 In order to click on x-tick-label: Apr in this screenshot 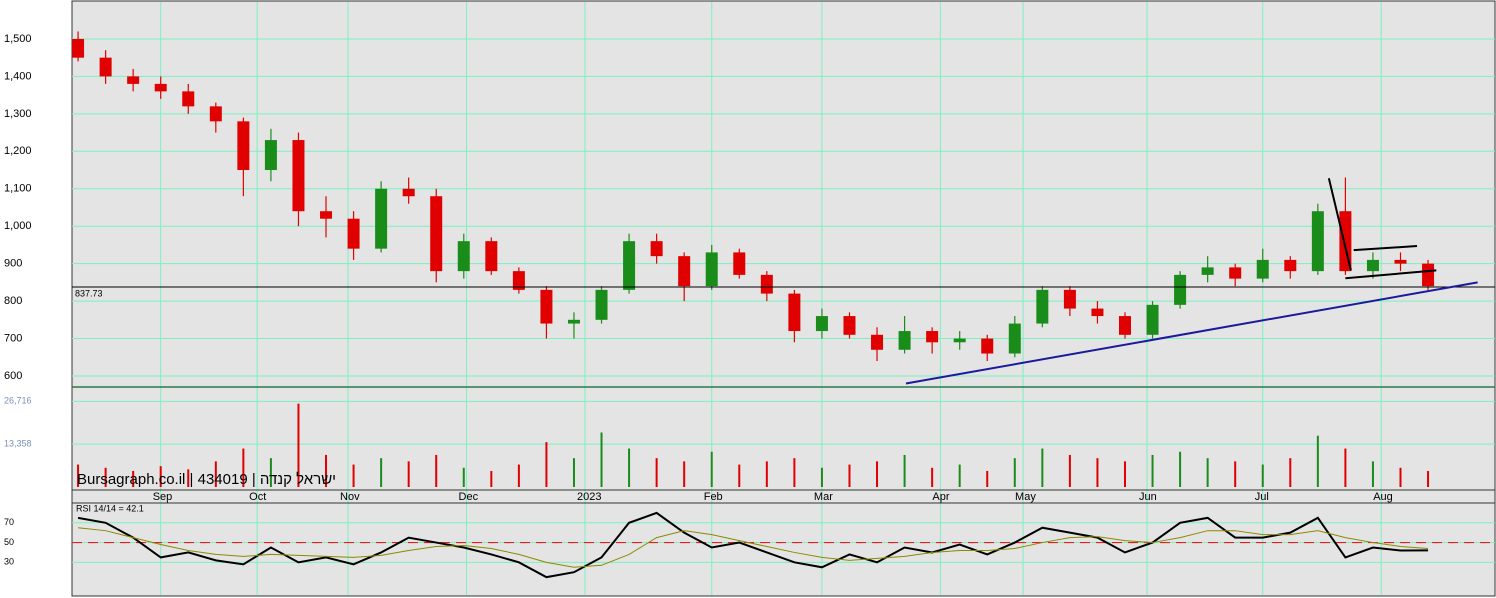, I will do `click(940, 497)`.